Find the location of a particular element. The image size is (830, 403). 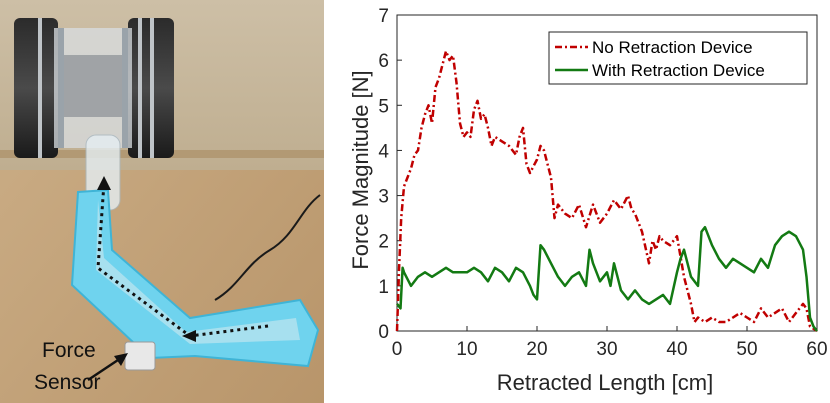

x-axis-label: Retracted Length [cm] is located at coordinates (605, 382).